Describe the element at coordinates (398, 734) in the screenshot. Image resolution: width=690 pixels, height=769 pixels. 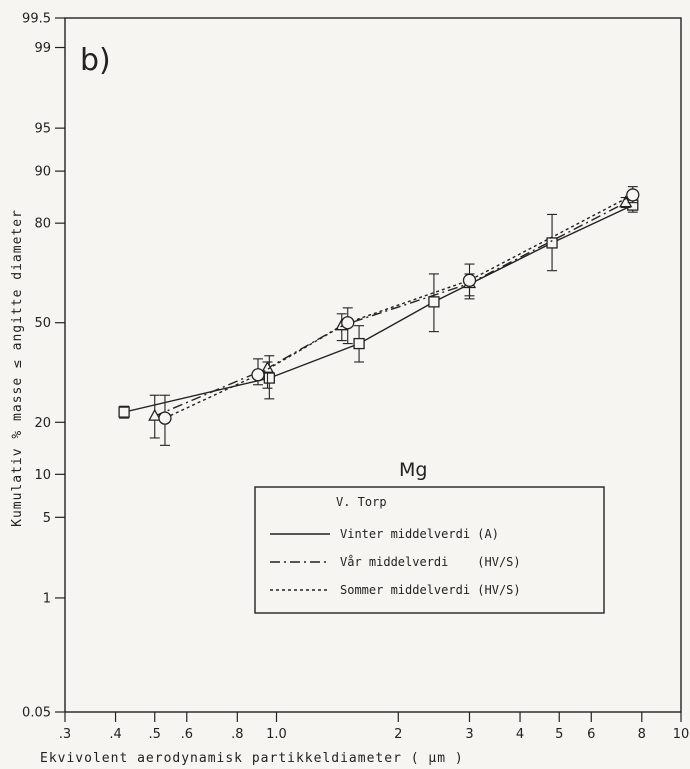
I see `x-tick-label-6: 2` at that location.